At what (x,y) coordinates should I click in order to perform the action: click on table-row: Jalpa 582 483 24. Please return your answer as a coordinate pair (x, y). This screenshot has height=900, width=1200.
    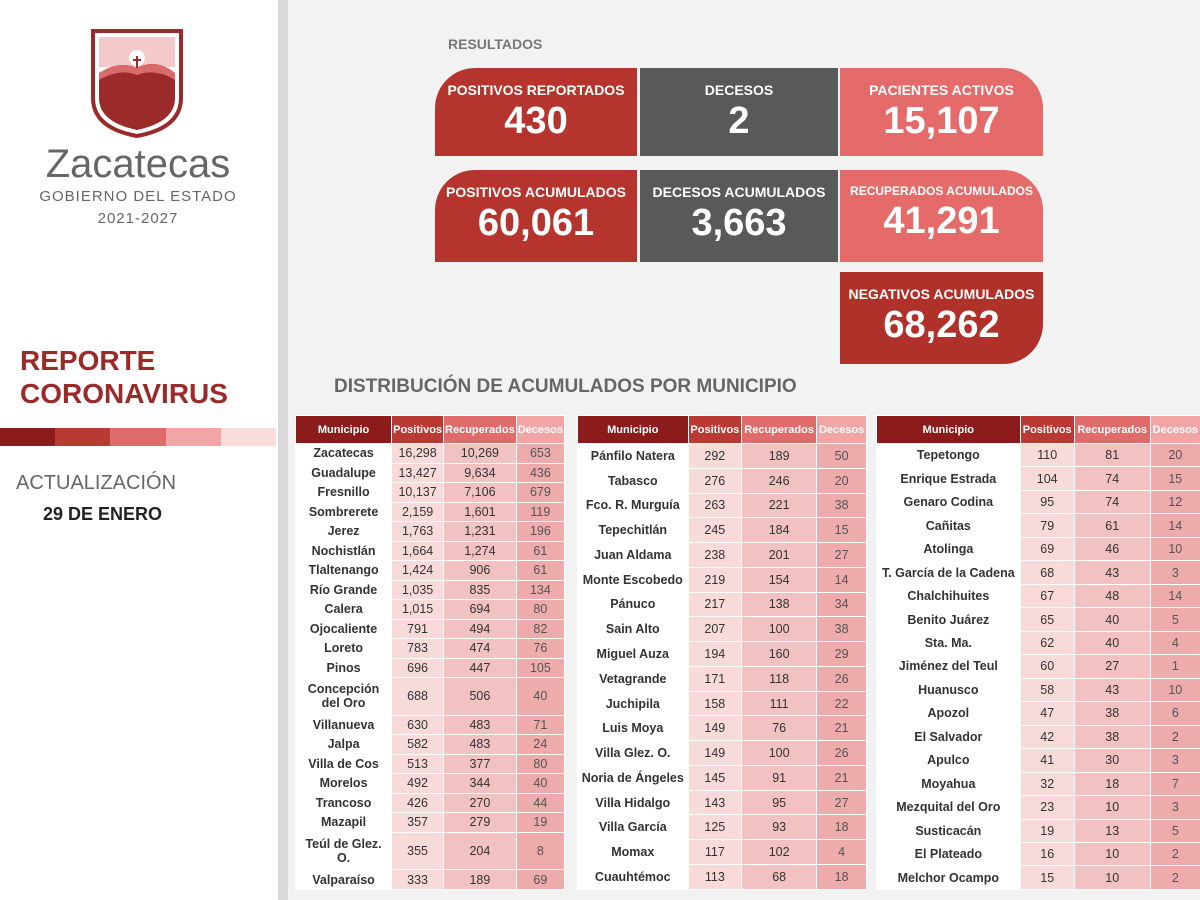
    Looking at the image, I should click on (430, 744).